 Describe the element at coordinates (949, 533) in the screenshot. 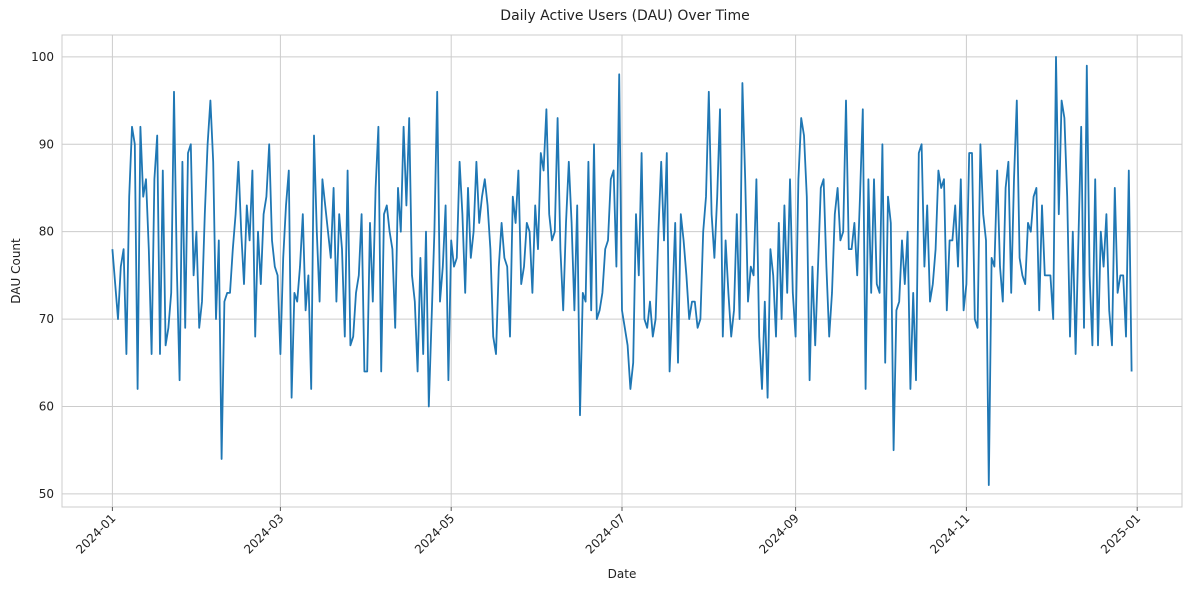

I see `x-tick-label: 2024-11` at that location.